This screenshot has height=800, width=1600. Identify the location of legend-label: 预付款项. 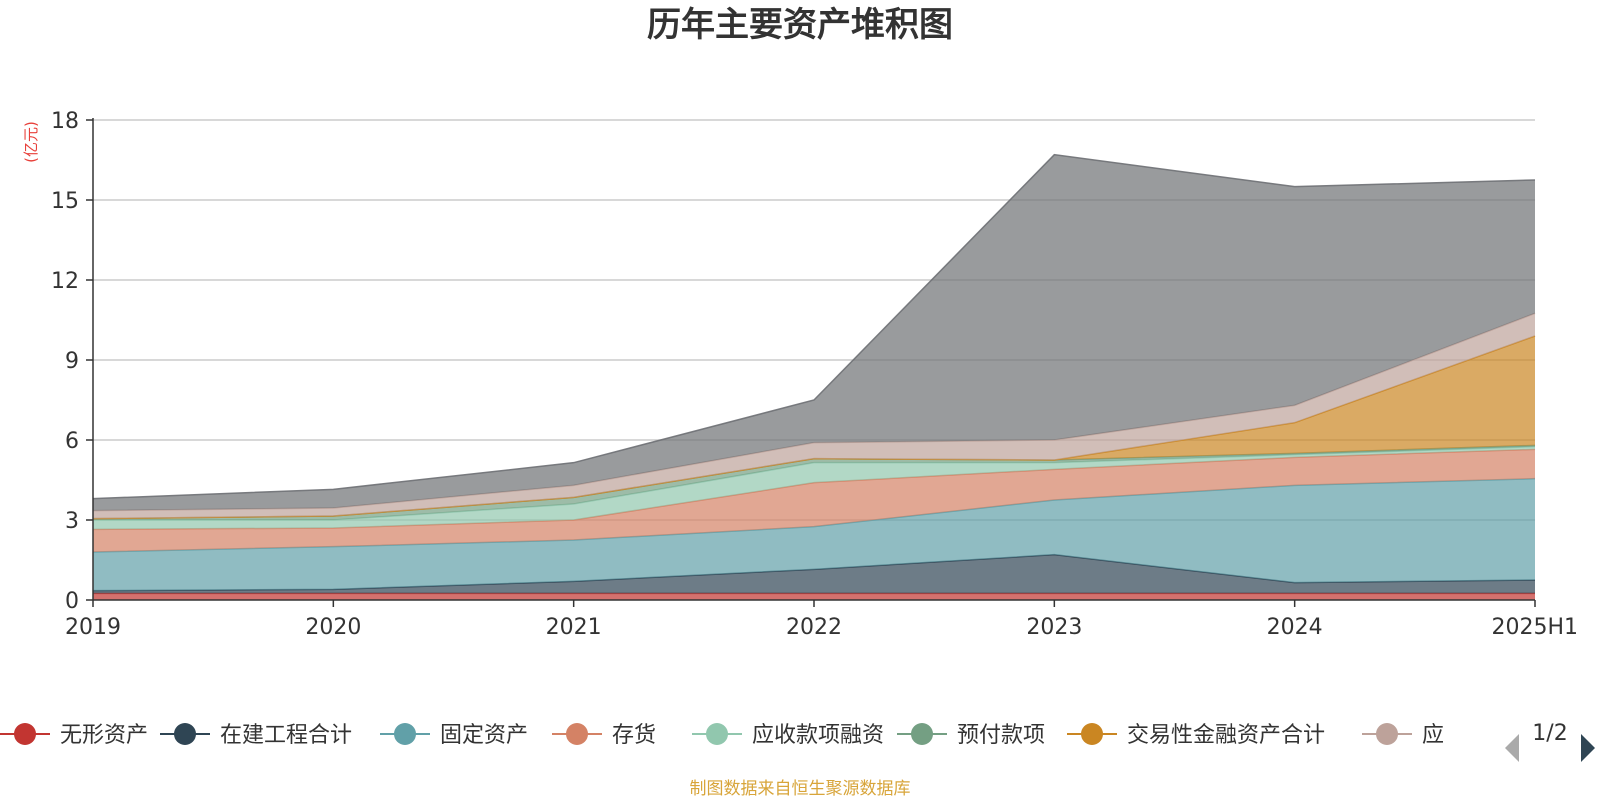
(1001, 735).